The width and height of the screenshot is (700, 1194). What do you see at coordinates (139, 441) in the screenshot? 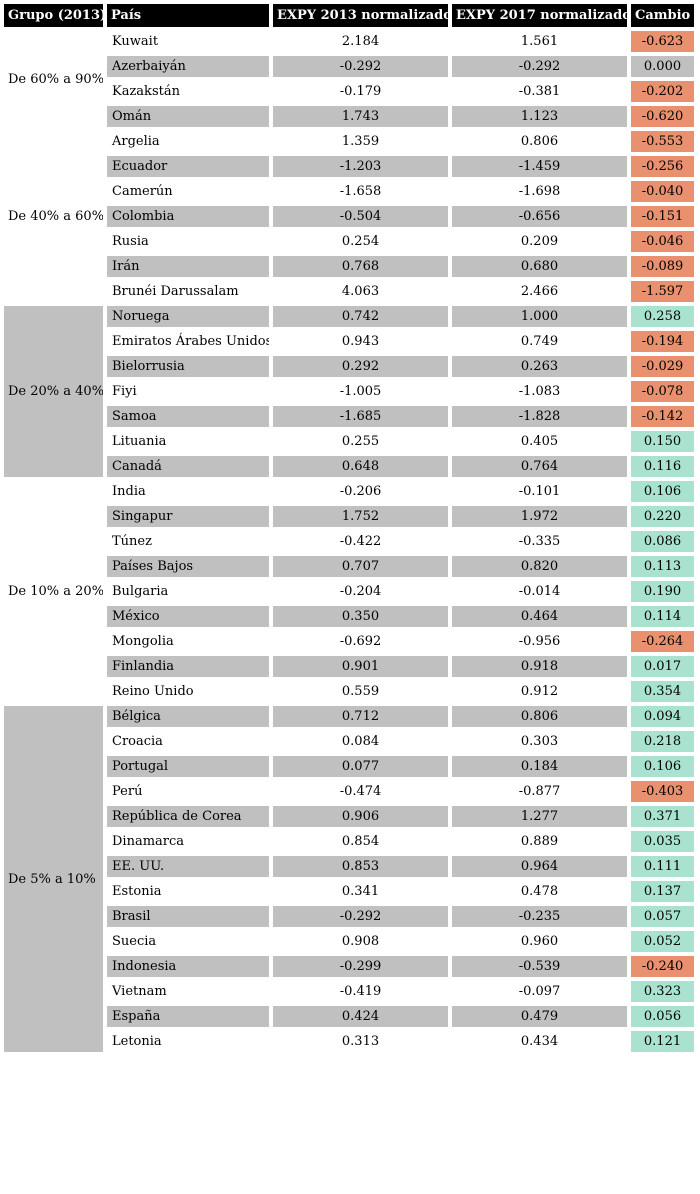
I see `country-cell: Lituania` at bounding box center [139, 441].